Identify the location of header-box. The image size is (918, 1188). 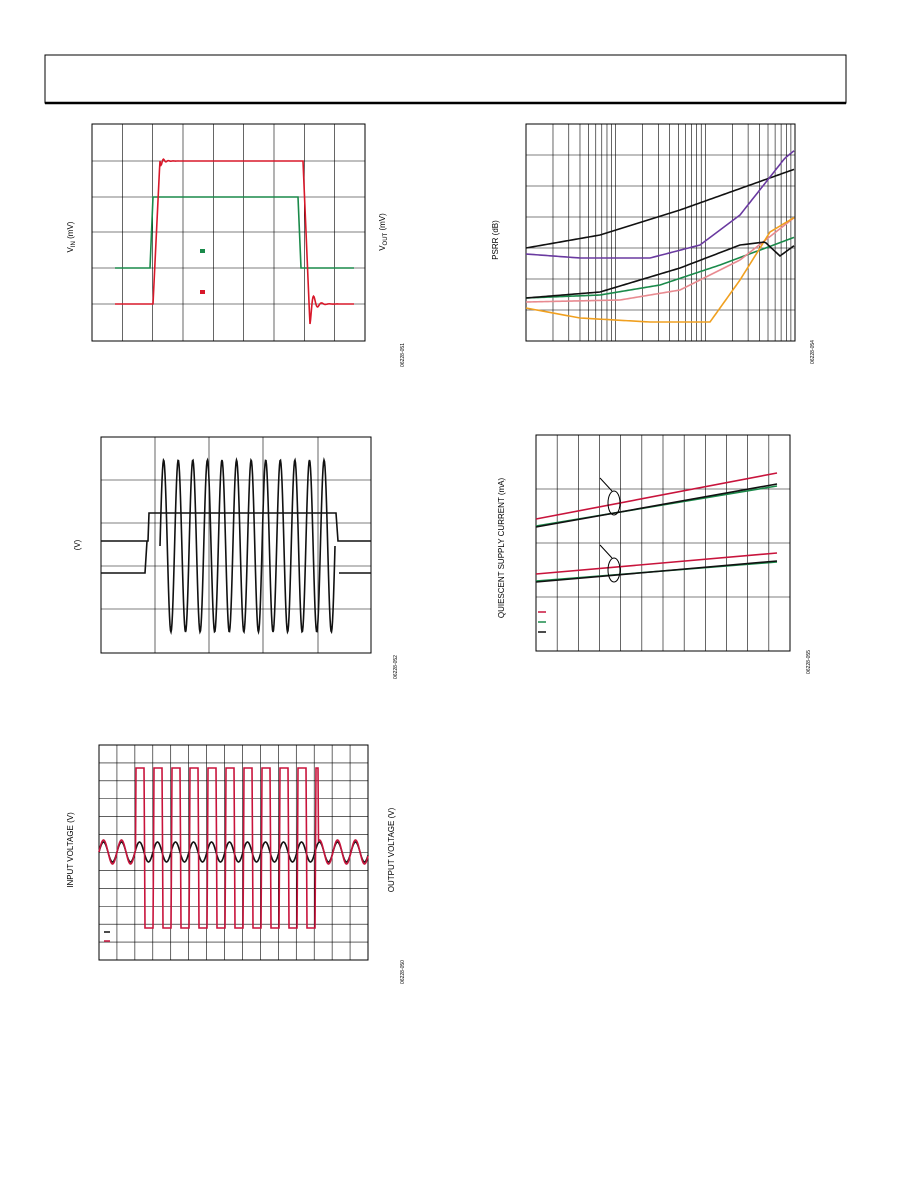
(445, 79).